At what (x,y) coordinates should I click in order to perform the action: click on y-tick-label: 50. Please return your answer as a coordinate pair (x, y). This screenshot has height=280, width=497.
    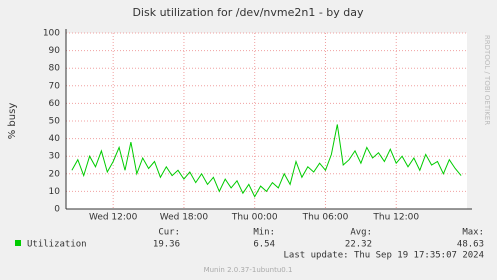
    Looking at the image, I should click on (55, 122).